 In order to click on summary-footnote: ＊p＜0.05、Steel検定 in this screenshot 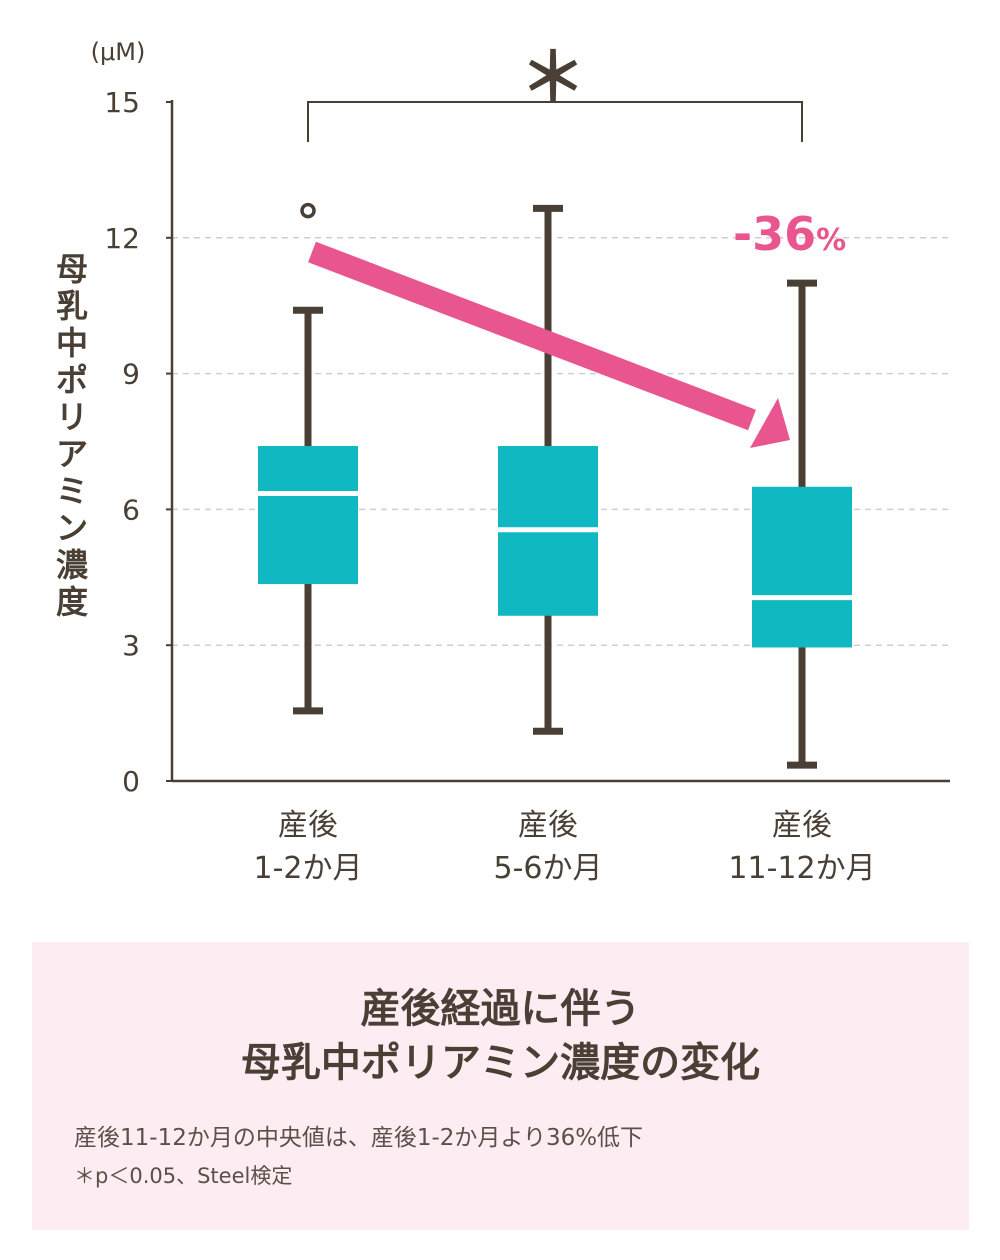, I will do `click(183, 1176)`.